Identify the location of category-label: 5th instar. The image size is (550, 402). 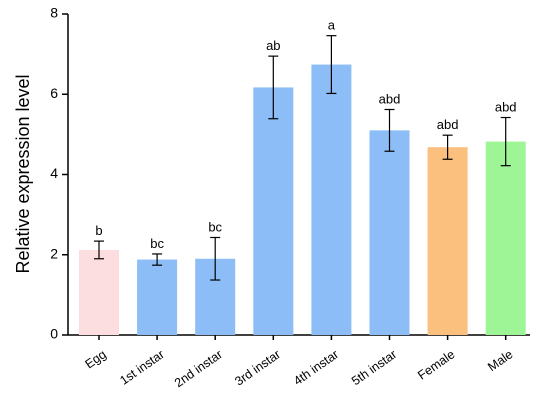
(374, 367).